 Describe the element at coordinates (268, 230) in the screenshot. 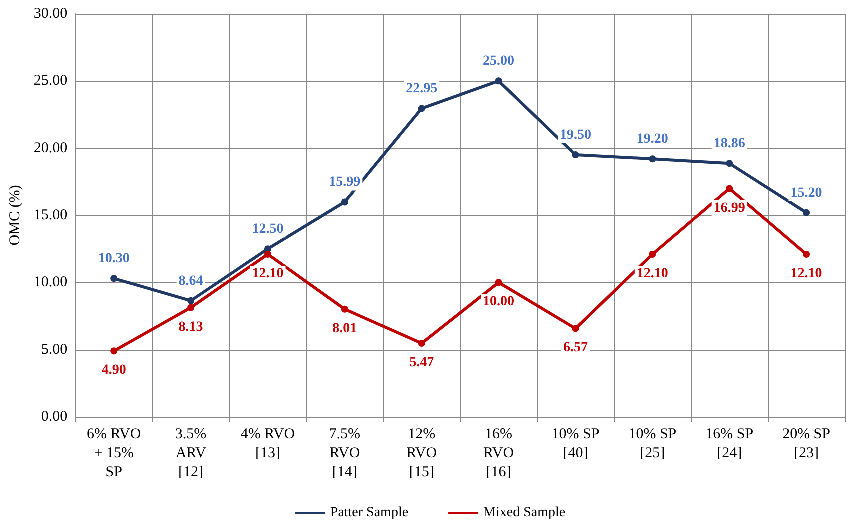

I see `data-label: 12.50` at that location.